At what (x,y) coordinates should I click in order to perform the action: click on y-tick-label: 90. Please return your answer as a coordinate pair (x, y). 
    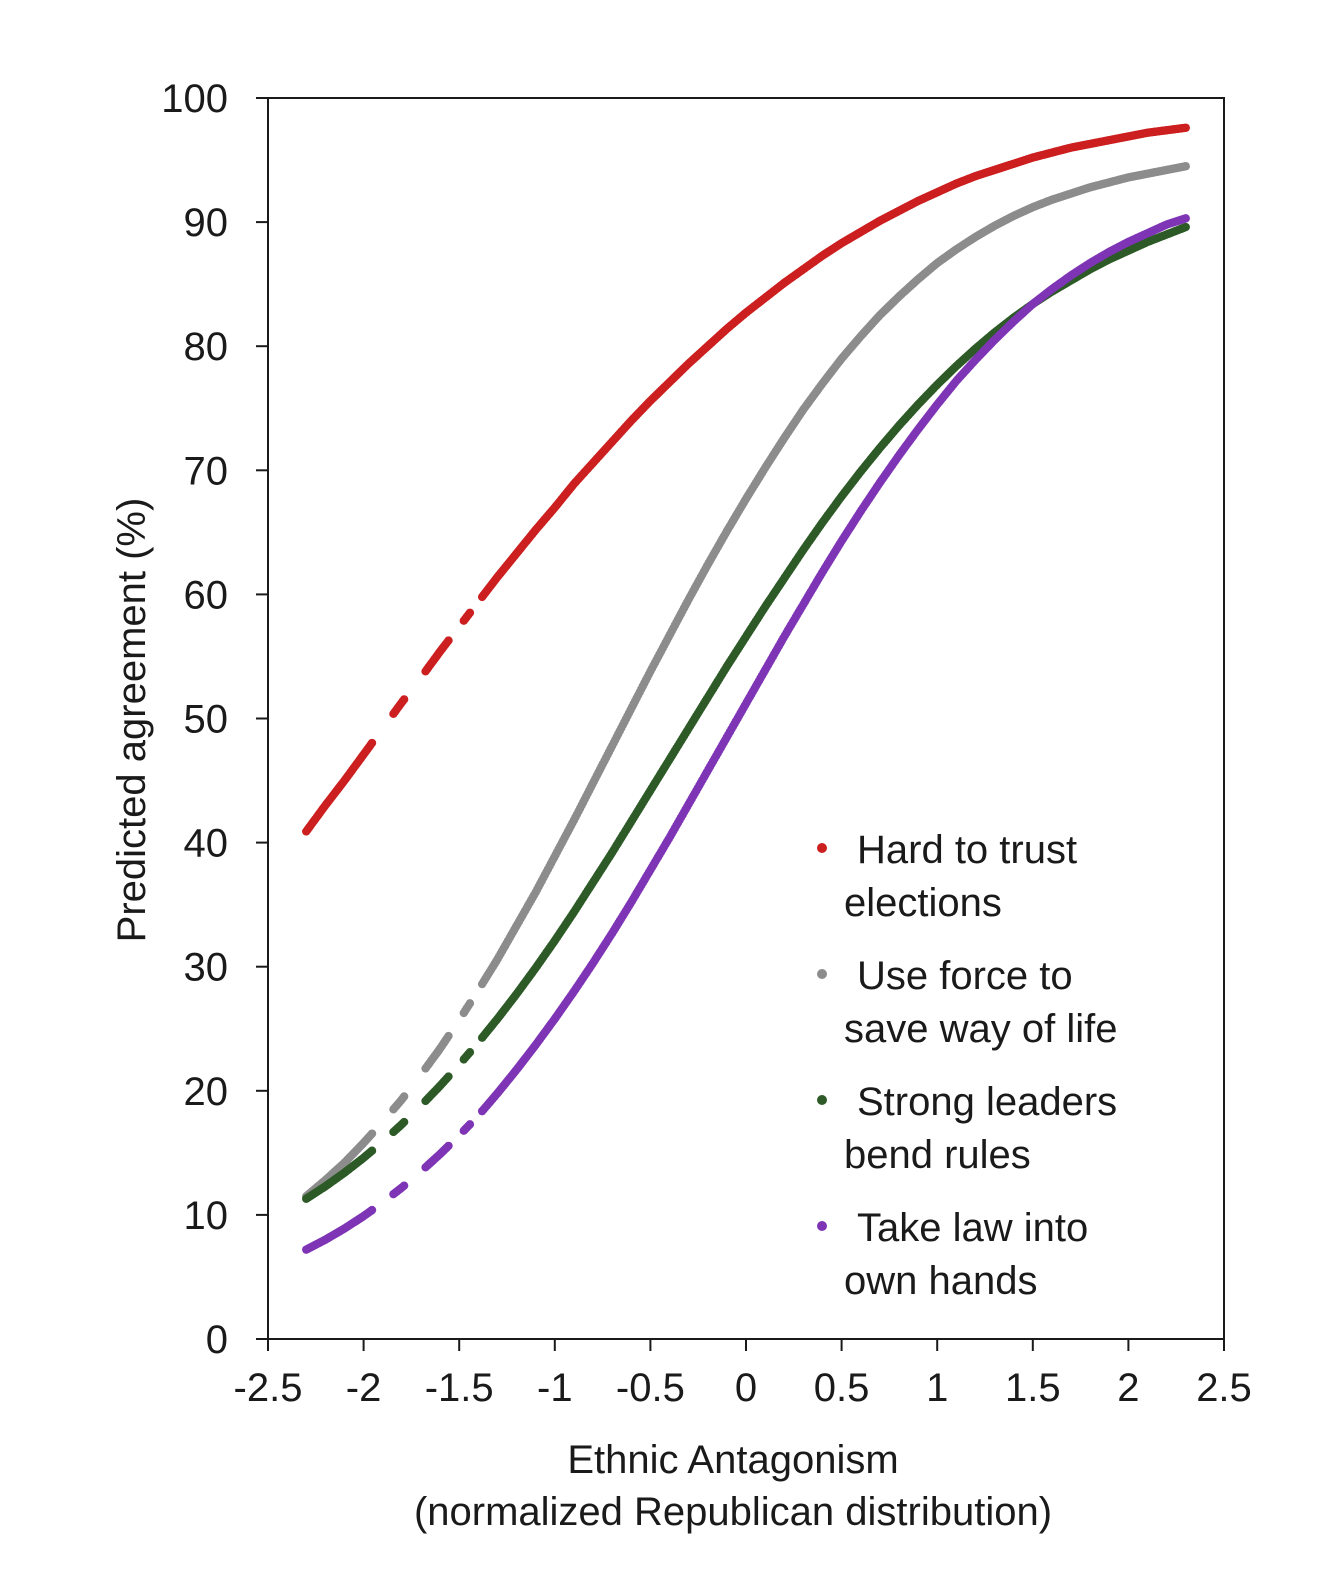
    Looking at the image, I should click on (206, 223).